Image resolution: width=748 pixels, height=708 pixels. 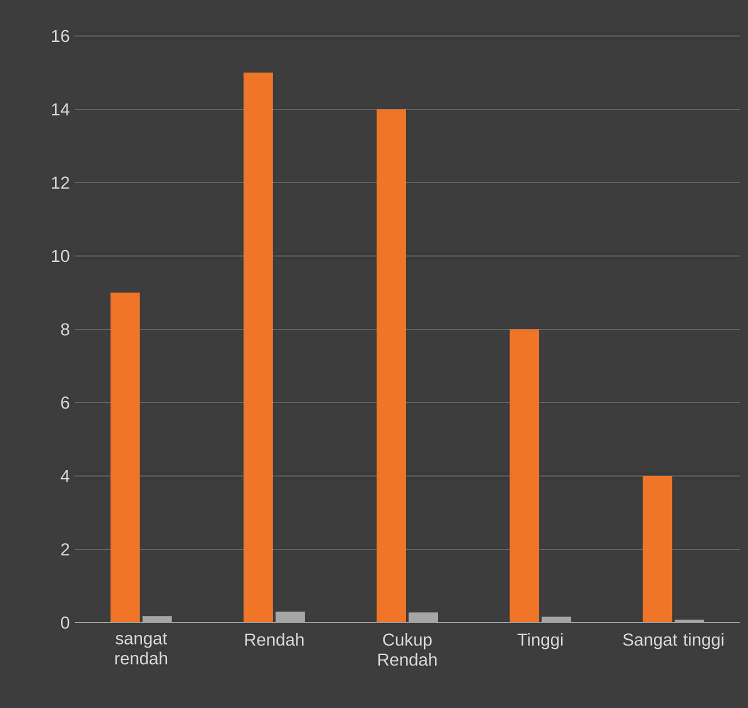 What do you see at coordinates (65, 622) in the screenshot?
I see `y-tick-label: 0` at bounding box center [65, 622].